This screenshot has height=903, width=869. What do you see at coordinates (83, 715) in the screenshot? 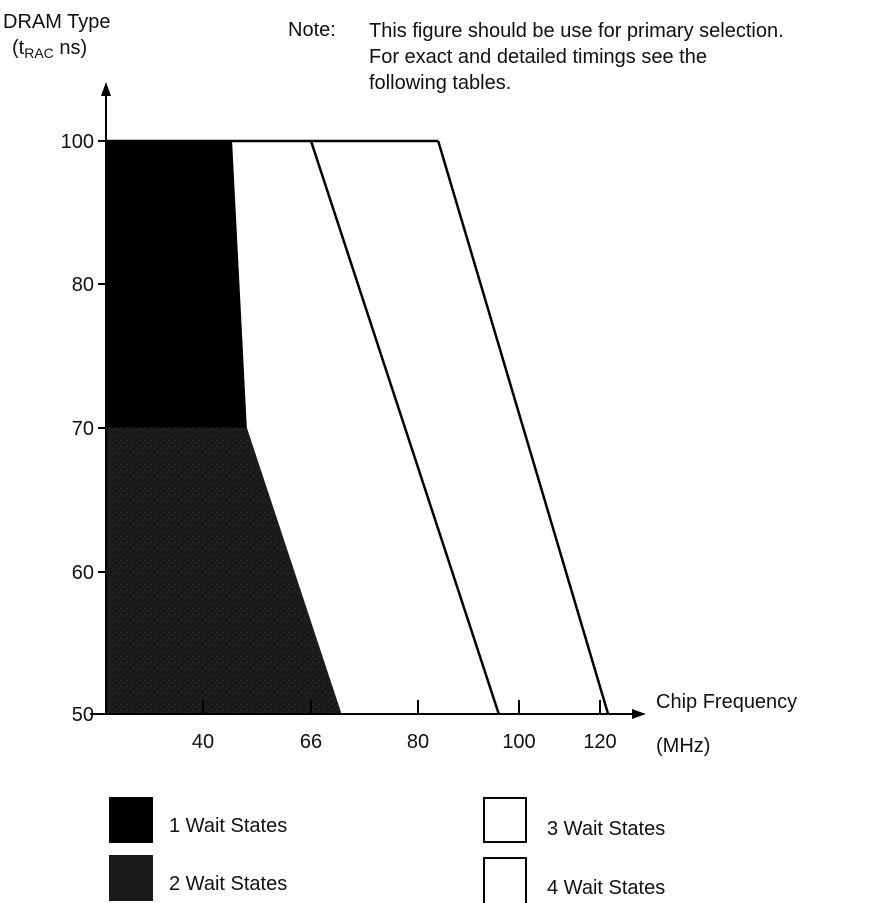
I see `y-tick-label: 50` at bounding box center [83, 715].